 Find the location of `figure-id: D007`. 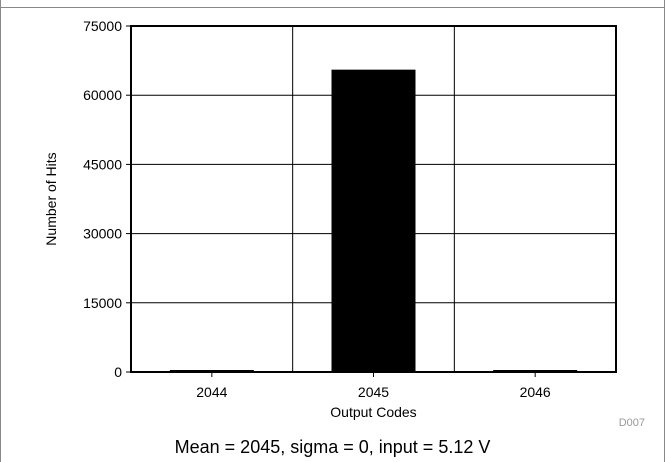

figure-id: D007 is located at coordinates (632, 423).